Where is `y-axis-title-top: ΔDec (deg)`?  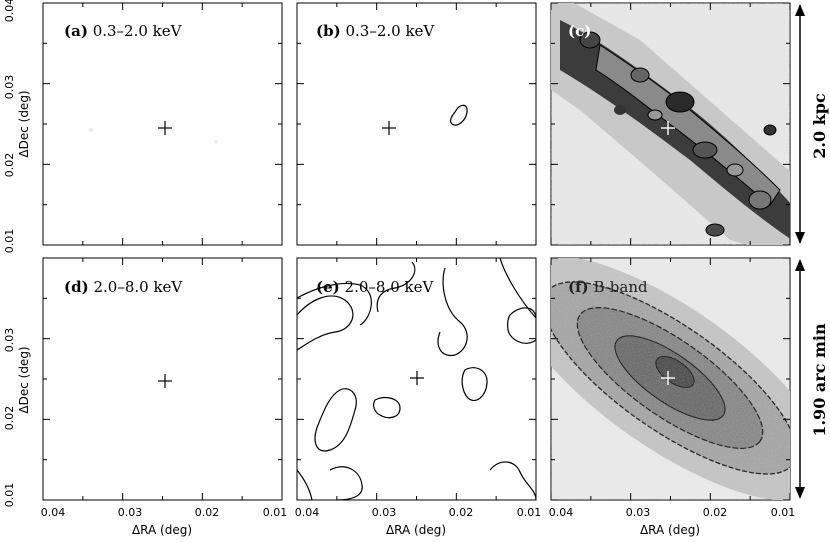
y-axis-title-top: ΔDec (deg) is located at coordinates (24, 123).